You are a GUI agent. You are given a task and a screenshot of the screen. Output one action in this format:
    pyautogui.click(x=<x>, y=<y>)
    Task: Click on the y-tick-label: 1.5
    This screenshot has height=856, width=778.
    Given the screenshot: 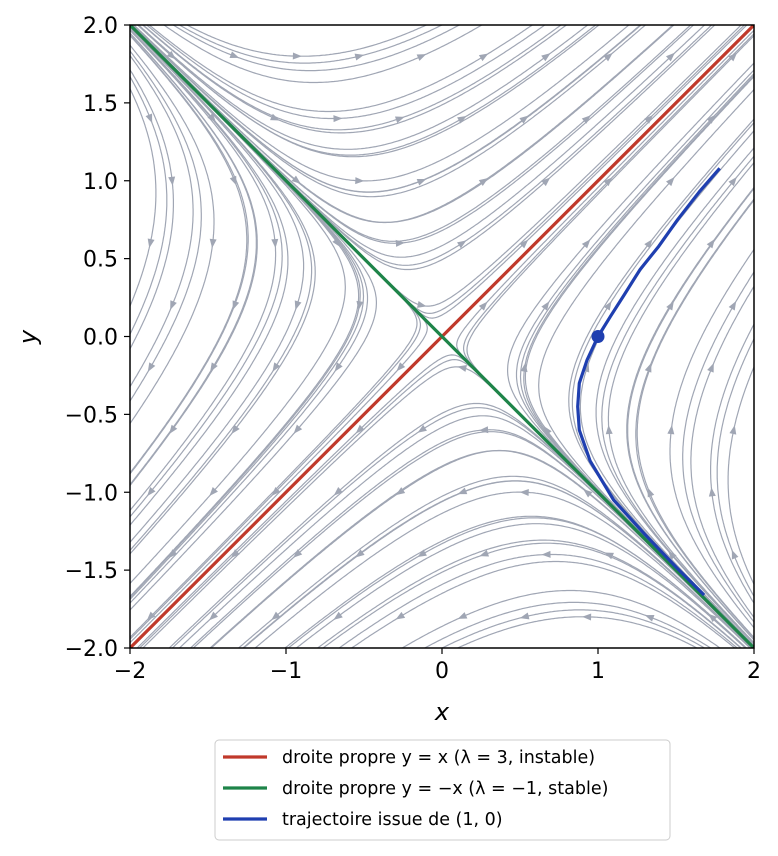 What is the action you would take?
    pyautogui.click(x=100, y=104)
    